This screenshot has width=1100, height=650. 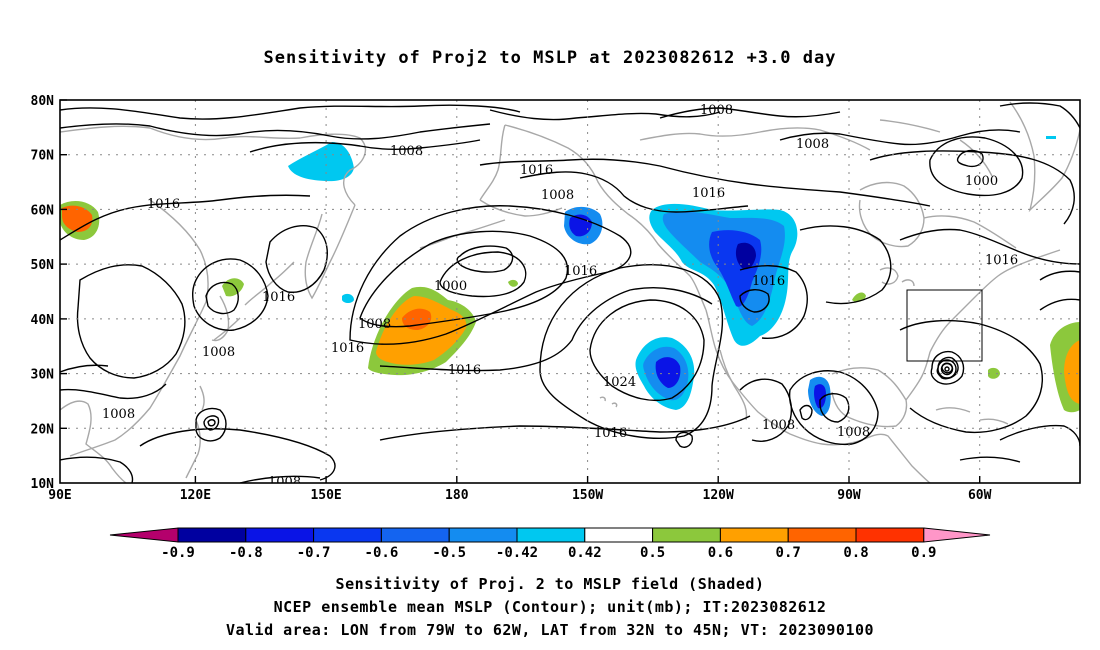 What do you see at coordinates (43, 101) in the screenshot?
I see `lat-label: 80N` at bounding box center [43, 101].